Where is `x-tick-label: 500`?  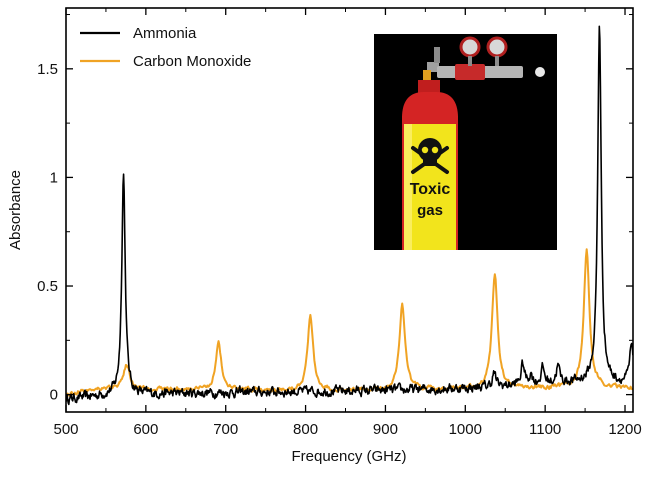 x-tick-label: 500 is located at coordinates (65, 429).